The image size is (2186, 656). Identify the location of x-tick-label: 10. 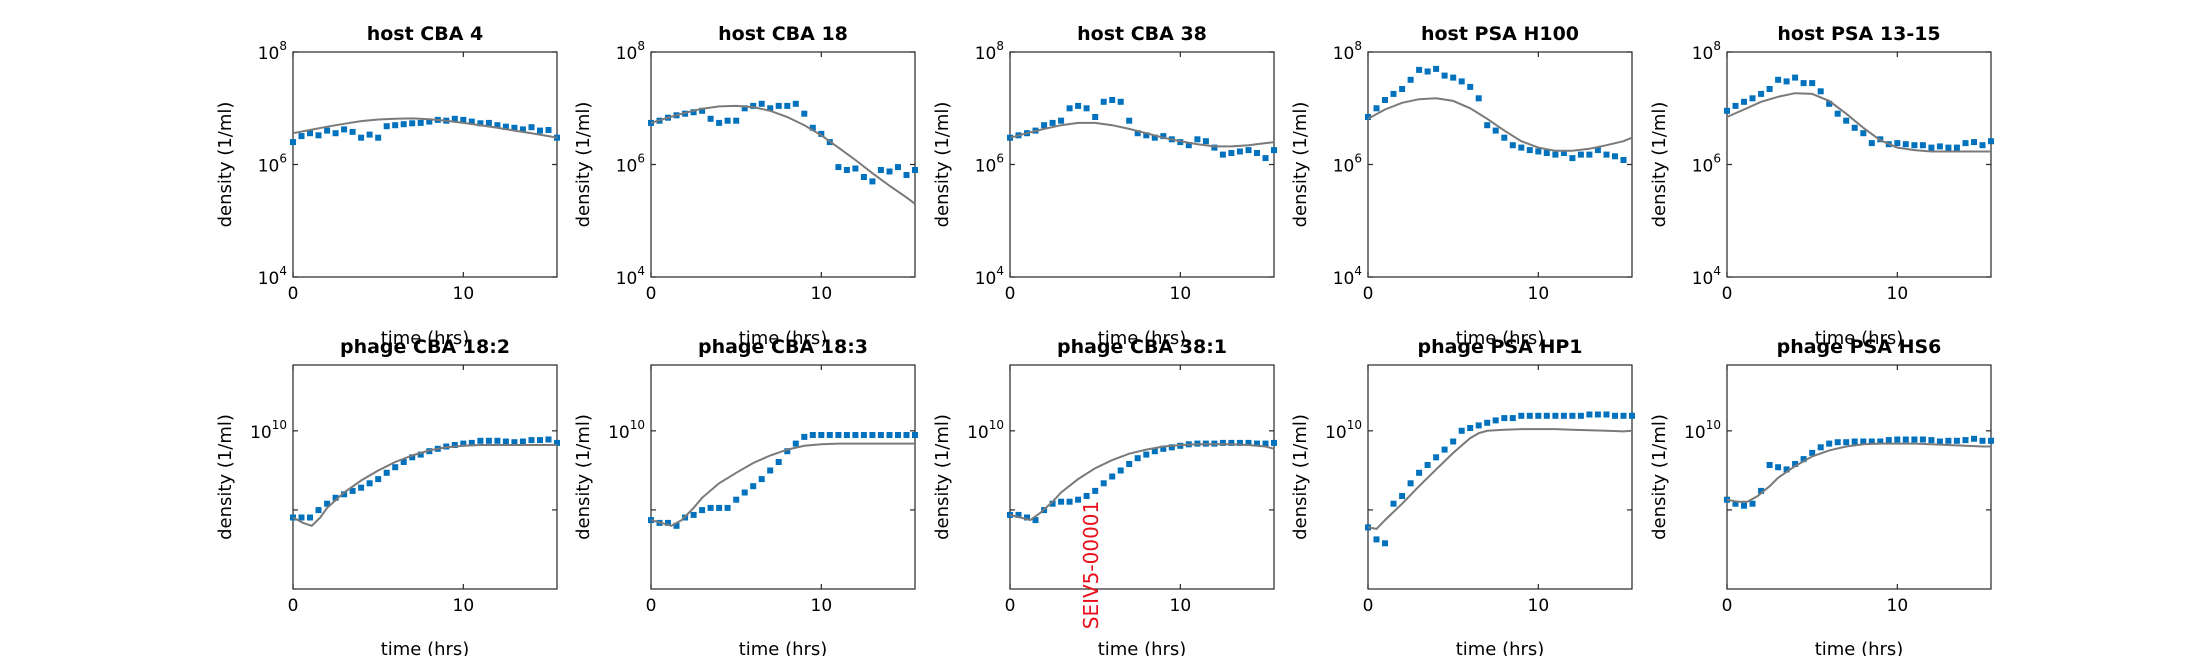
(464, 294).